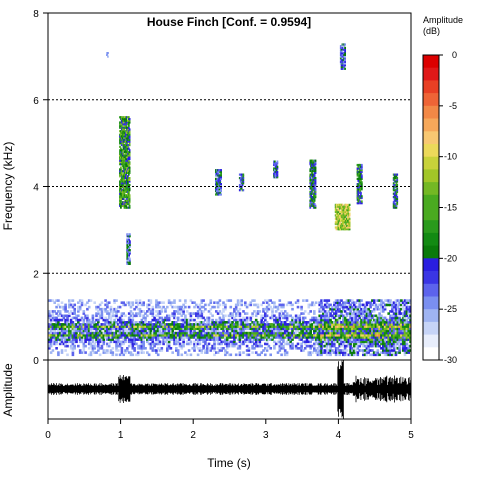  I want to click on x-tick-label: 4, so click(339, 435).